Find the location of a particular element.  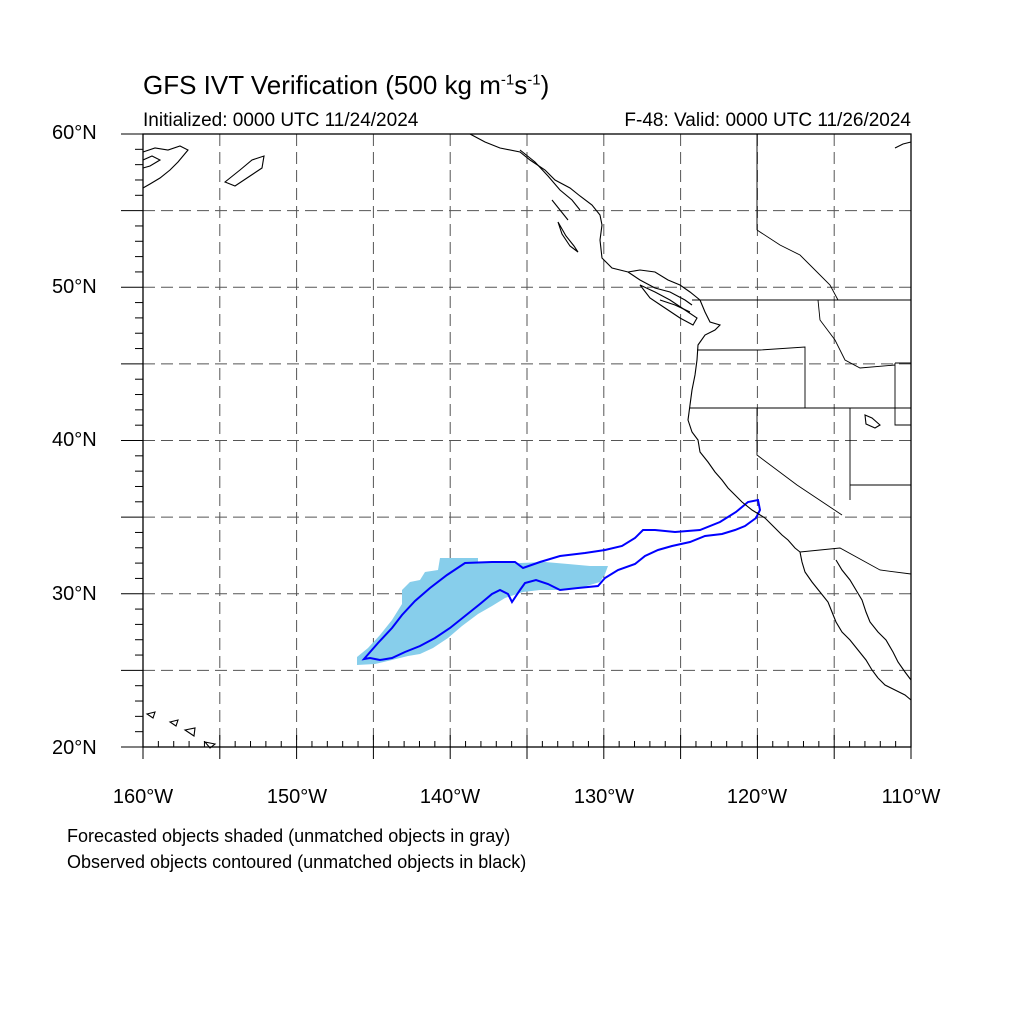

us-mexico-border is located at coordinates (855, 561).